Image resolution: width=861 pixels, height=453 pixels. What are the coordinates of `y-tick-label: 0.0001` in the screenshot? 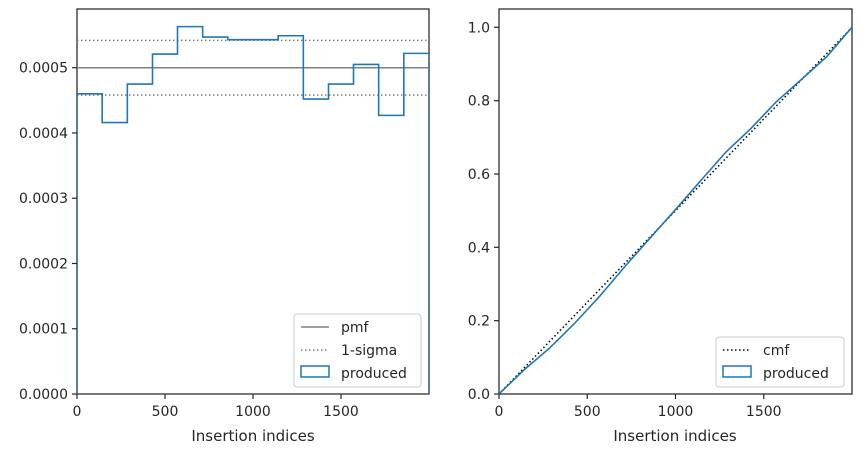 It's located at (43, 330).